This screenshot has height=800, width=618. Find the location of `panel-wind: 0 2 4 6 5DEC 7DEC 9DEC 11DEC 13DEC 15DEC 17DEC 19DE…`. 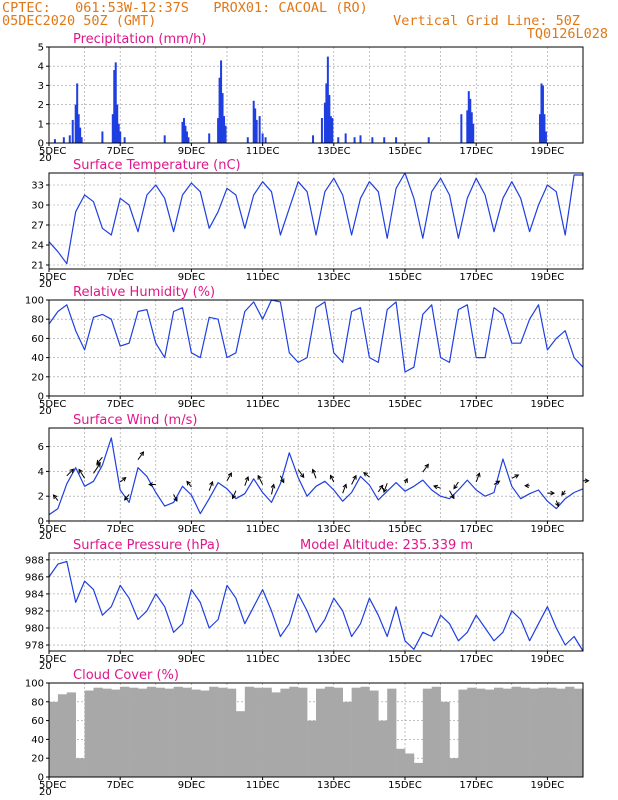

panel-wind: 0 2 4 6 5DEC 7DEC 9DEC 11DEC 13DEC 15DEC 17DEC 19DE… is located at coordinates (314, 477).